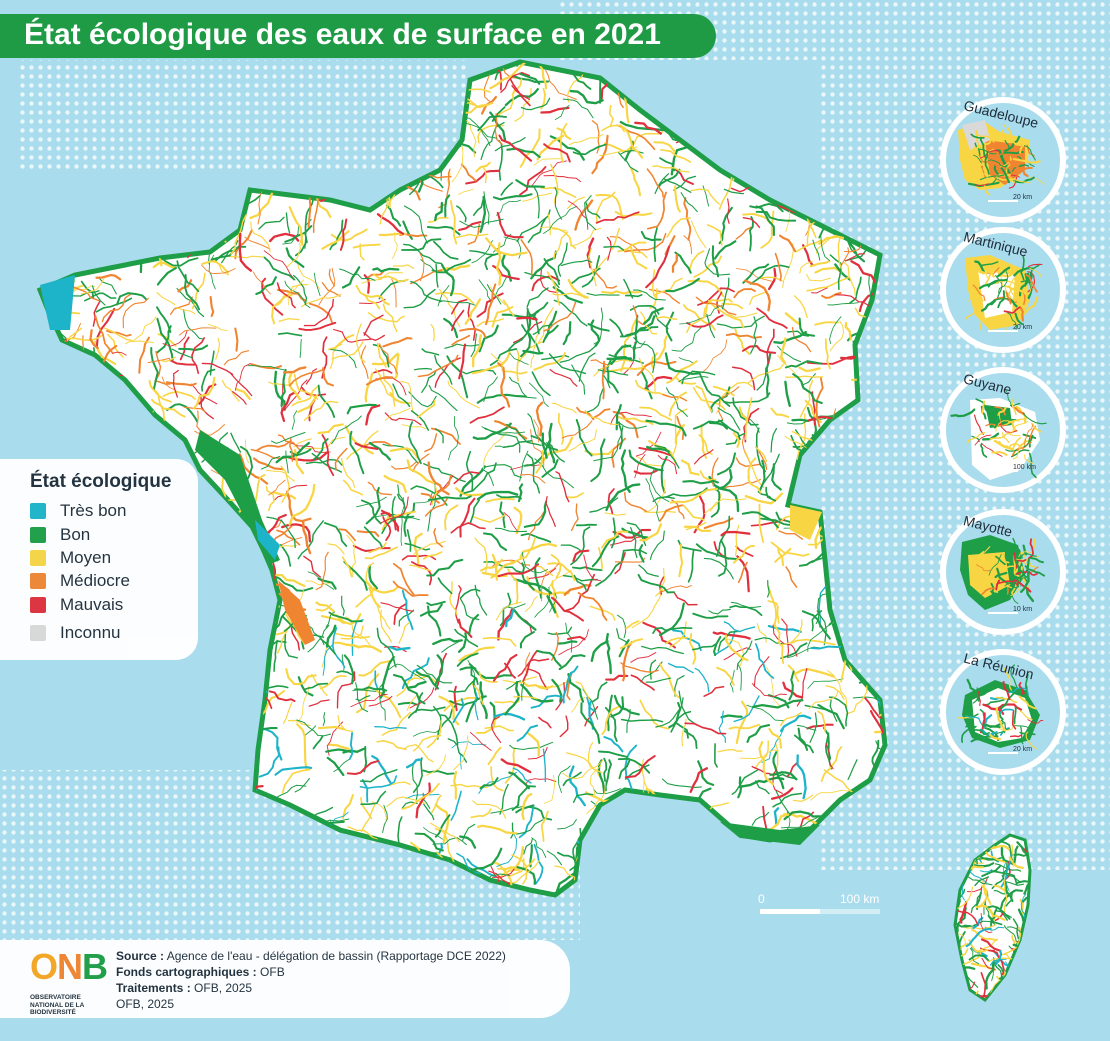 This screenshot has height=1041, width=1110. I want to click on lake-leman, so click(806, 522).